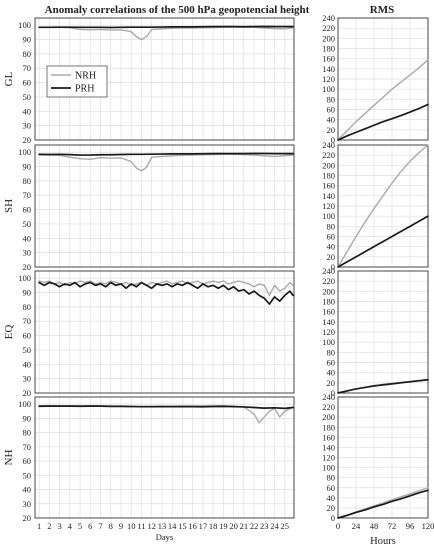 This screenshot has height=550, width=434. Describe the element at coordinates (27, 490) in the screenshot. I see `nh-ac-ytick-label: 40` at that location.